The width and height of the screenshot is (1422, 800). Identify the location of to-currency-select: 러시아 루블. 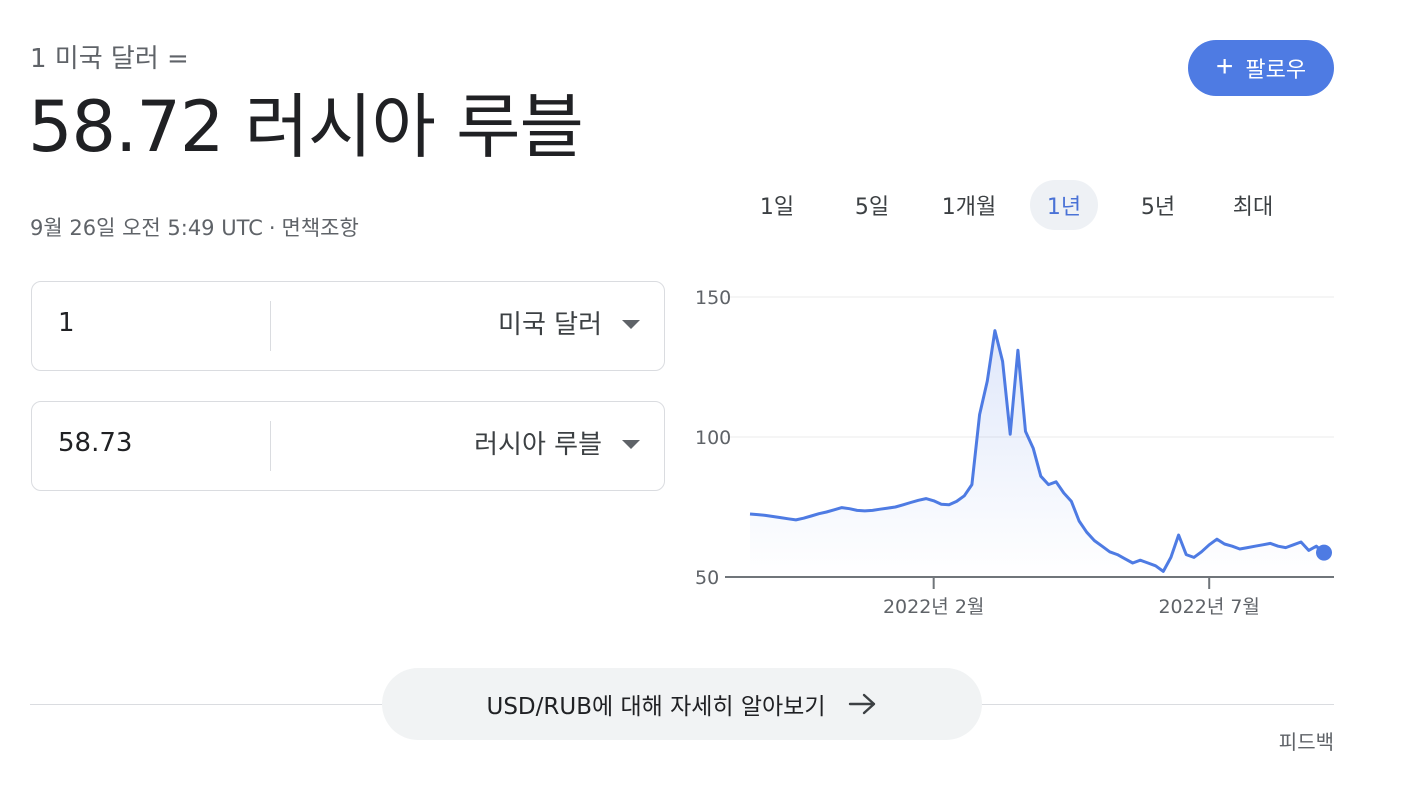
(557, 442).